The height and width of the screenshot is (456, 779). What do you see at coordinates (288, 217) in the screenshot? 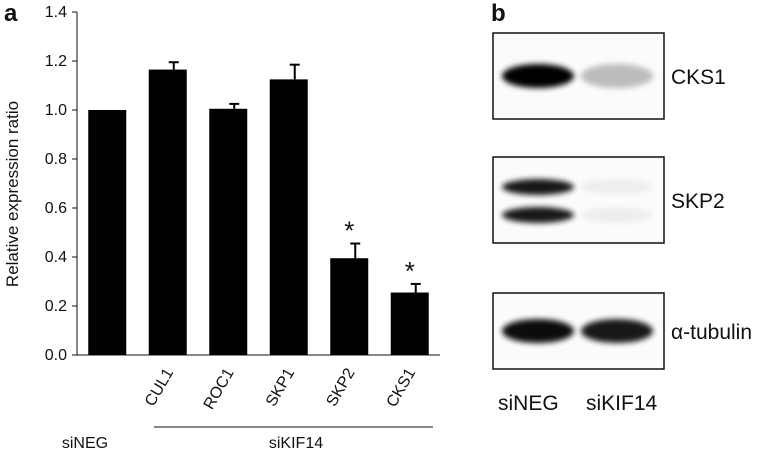
I see `bar-SKP1` at bounding box center [288, 217].